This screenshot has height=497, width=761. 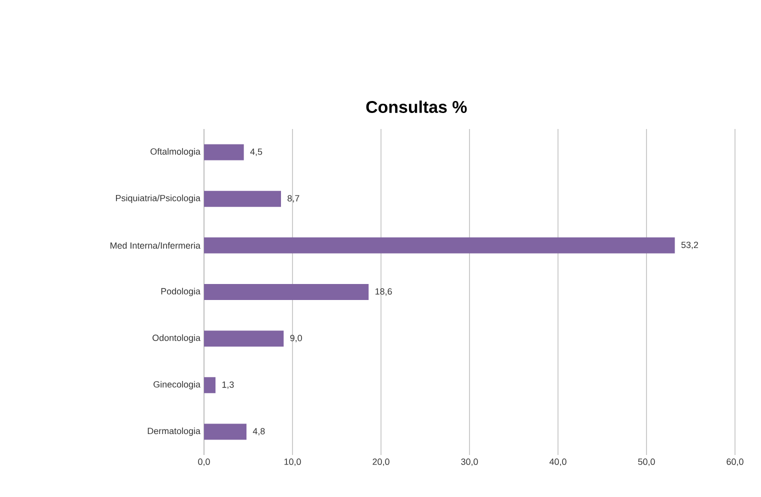 I want to click on x-tick-label: 50,0, so click(x=646, y=462).